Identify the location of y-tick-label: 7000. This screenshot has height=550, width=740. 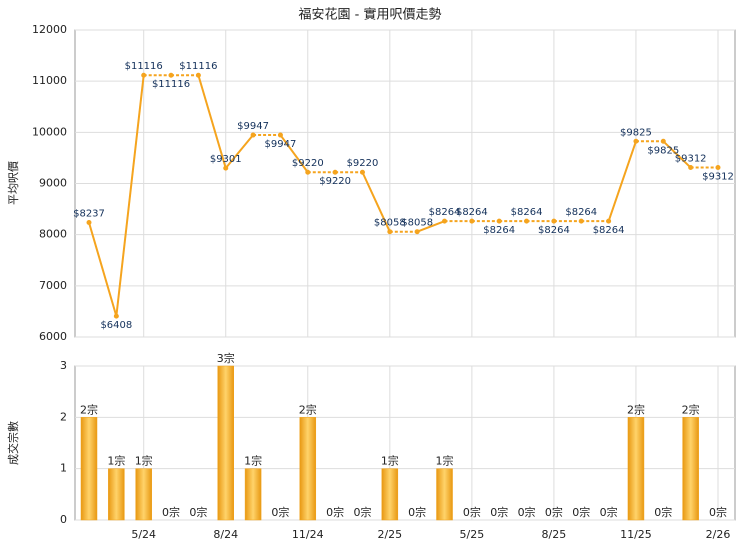
(53, 285).